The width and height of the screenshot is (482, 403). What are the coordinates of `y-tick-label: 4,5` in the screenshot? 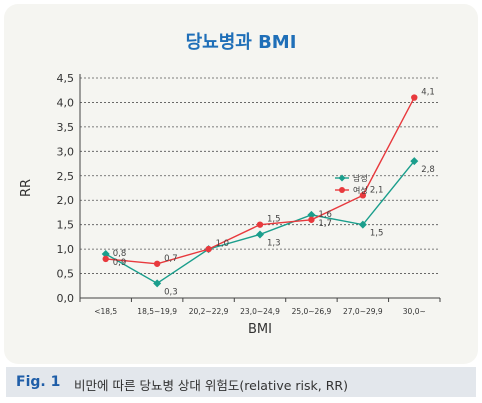 It's located at (66, 78).